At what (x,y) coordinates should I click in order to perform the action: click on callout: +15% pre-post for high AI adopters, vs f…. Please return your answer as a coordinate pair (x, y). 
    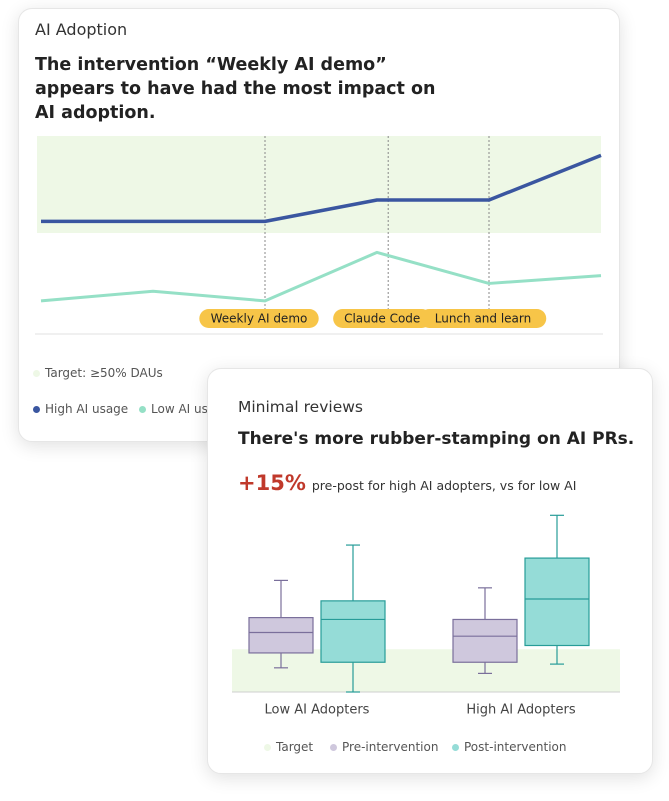
    Looking at the image, I should click on (407, 483).